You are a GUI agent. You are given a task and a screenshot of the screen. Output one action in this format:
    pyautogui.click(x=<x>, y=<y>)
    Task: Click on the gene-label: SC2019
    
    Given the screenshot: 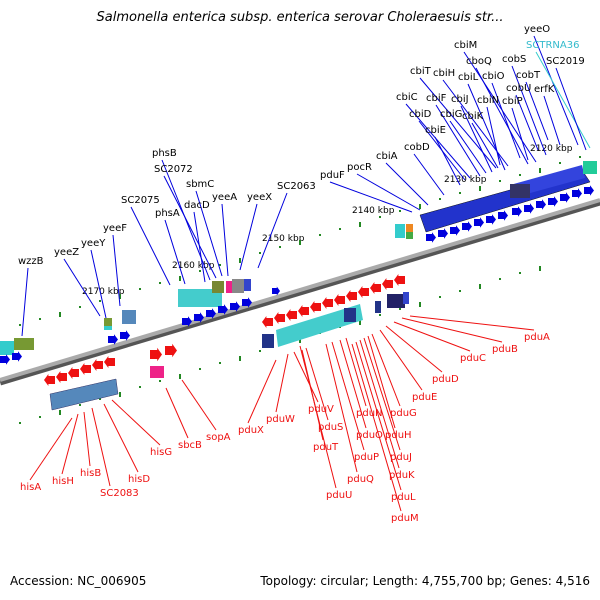 What is the action you would take?
    pyautogui.click(x=565, y=61)
    